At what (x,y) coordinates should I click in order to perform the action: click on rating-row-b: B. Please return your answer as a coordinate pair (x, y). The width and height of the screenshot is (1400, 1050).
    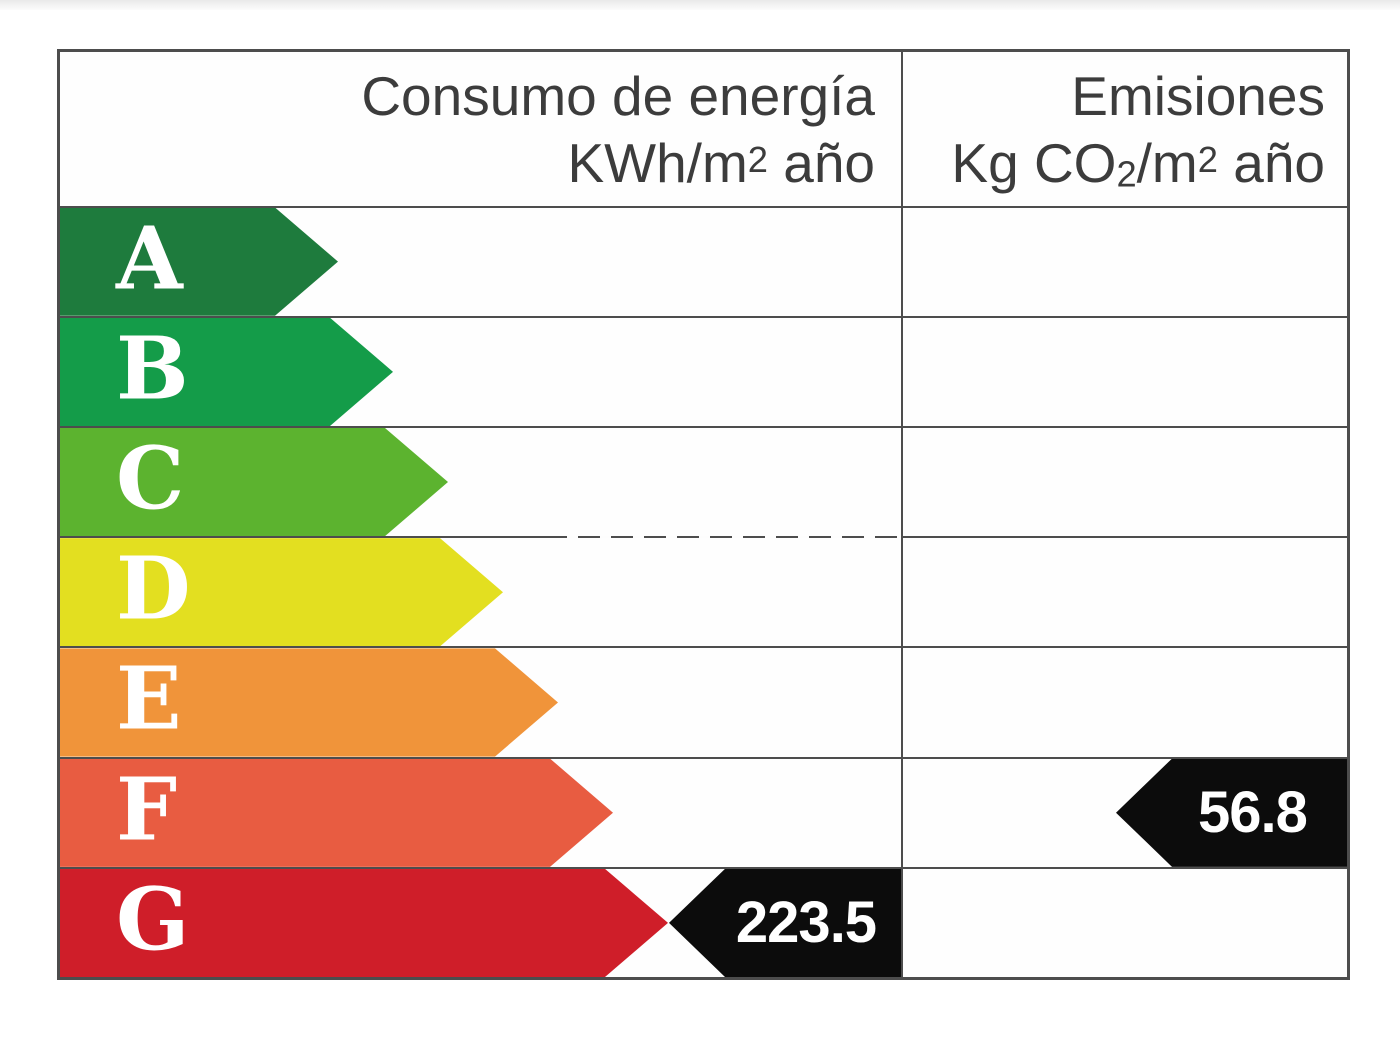
    Looking at the image, I should click on (703, 370).